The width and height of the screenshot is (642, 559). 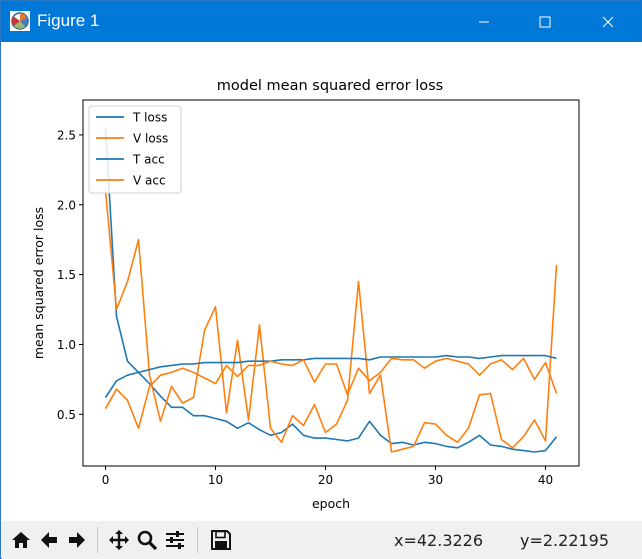 I want to click on save-icon, so click(x=221, y=540).